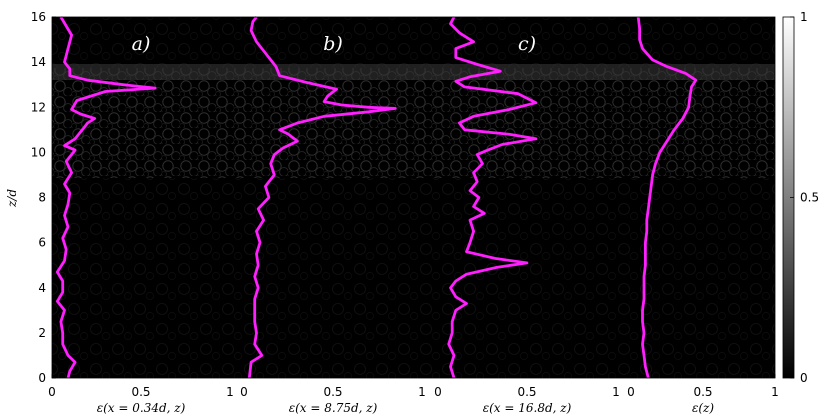 This screenshot has height=415, width=830. I want to click on image-band-fade, so click(413, 198).